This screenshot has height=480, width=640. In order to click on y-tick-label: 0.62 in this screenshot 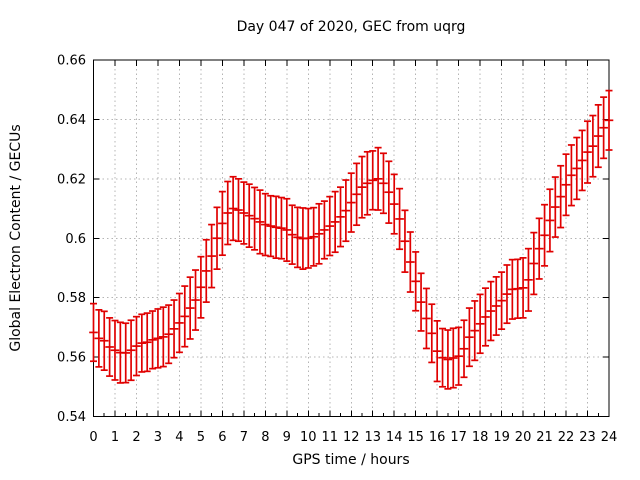, I will do `click(71, 179)`.